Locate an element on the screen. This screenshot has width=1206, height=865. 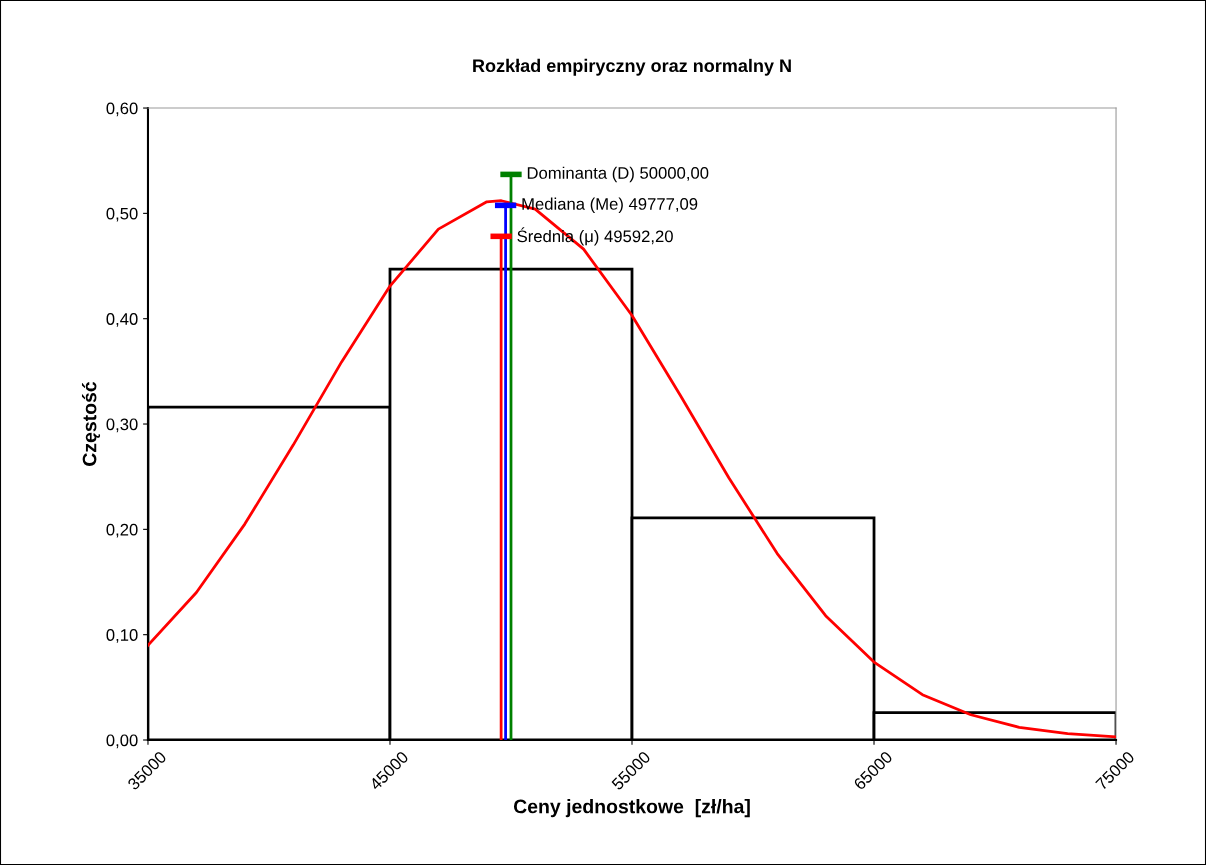
y-tick-label: 0,00 is located at coordinates (122, 741).